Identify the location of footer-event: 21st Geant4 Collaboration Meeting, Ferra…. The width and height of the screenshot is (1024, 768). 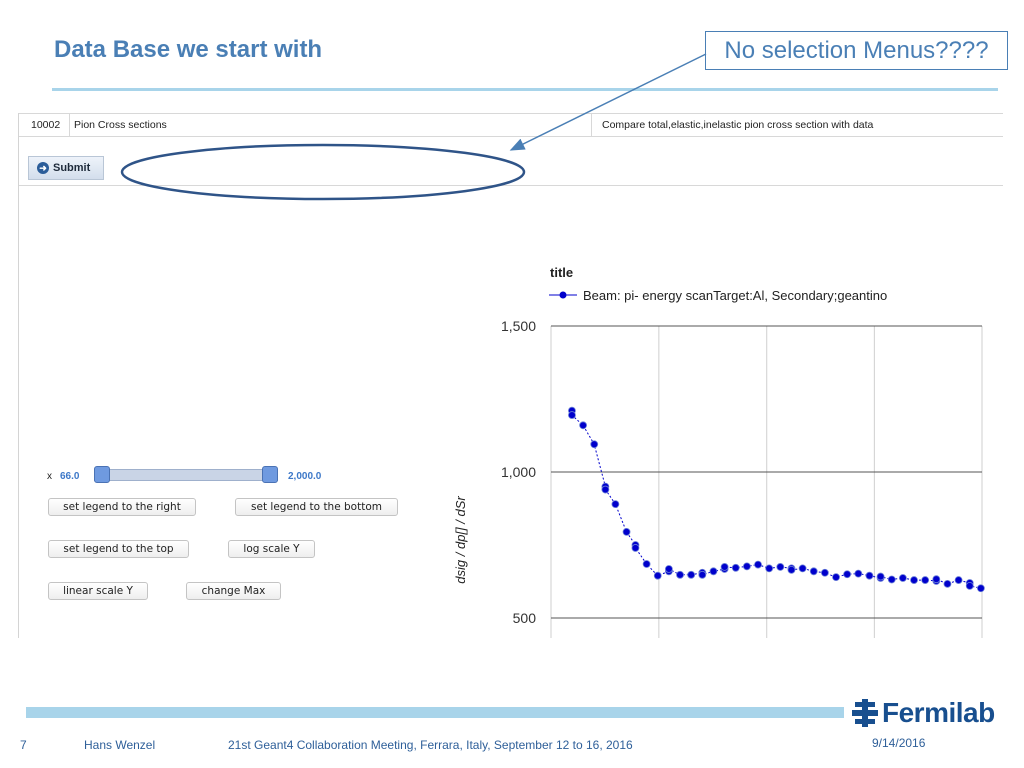
(430, 745).